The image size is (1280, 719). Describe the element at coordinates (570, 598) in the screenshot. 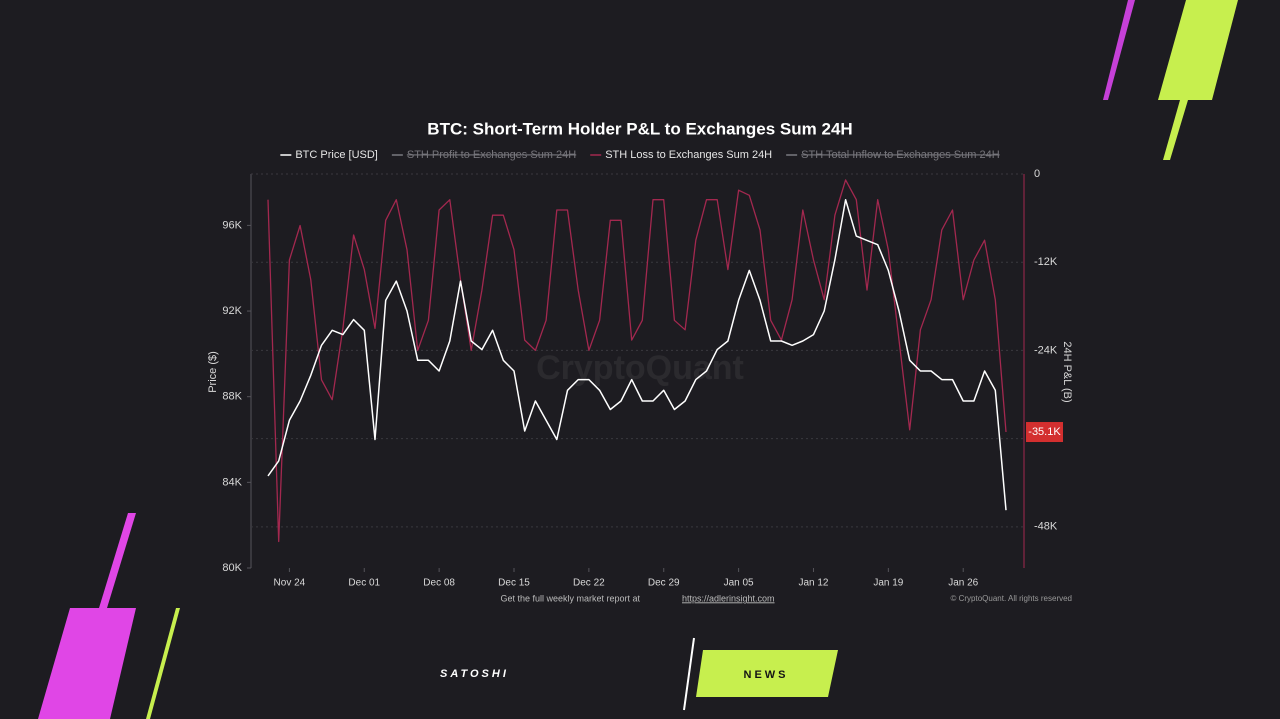

I see `footer-text: Get the full weekly market report at` at that location.